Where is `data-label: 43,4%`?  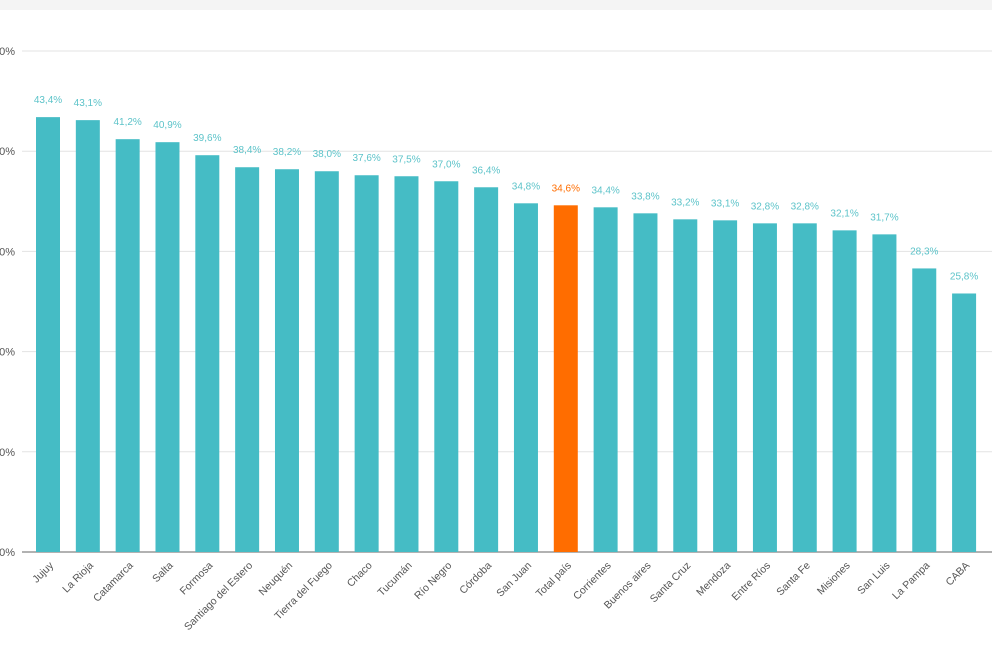 data-label: 43,4% is located at coordinates (48, 100).